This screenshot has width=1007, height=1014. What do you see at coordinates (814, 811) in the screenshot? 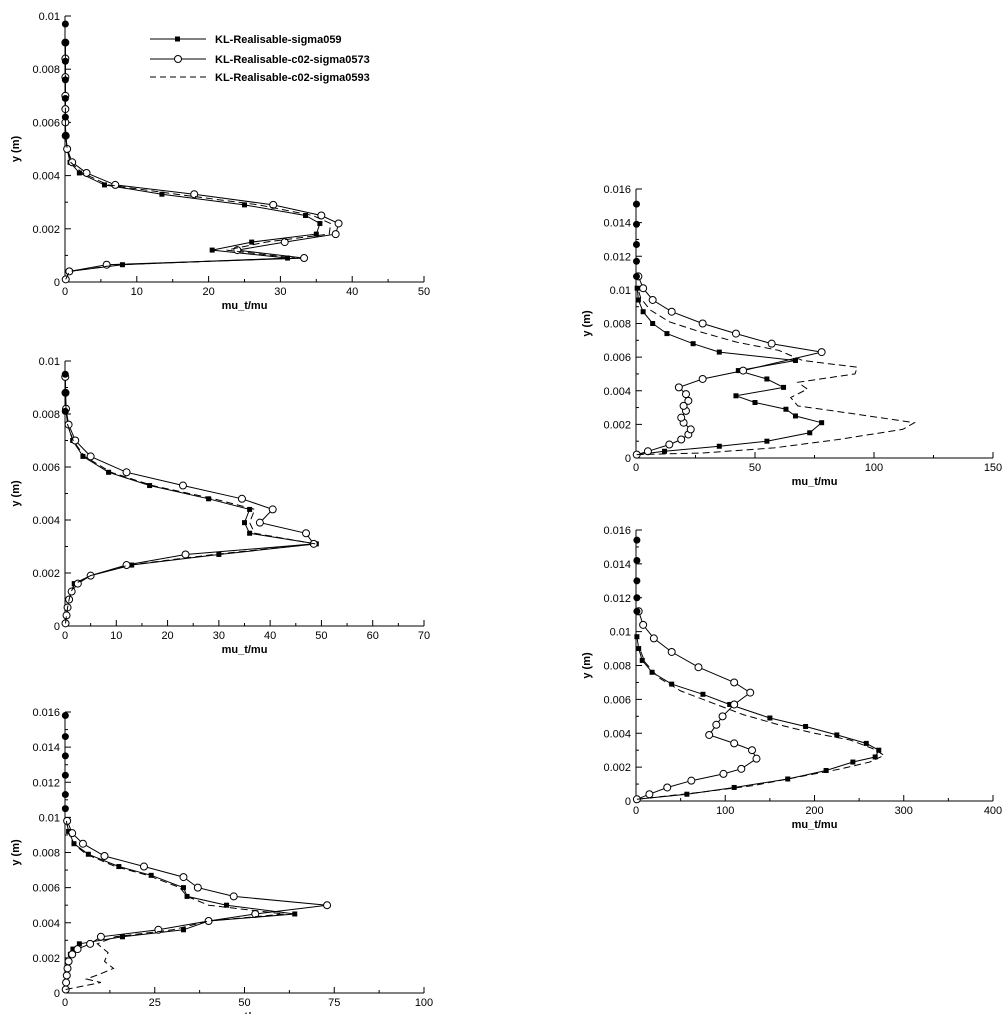
I see `x-tick-label: 200` at bounding box center [814, 811].